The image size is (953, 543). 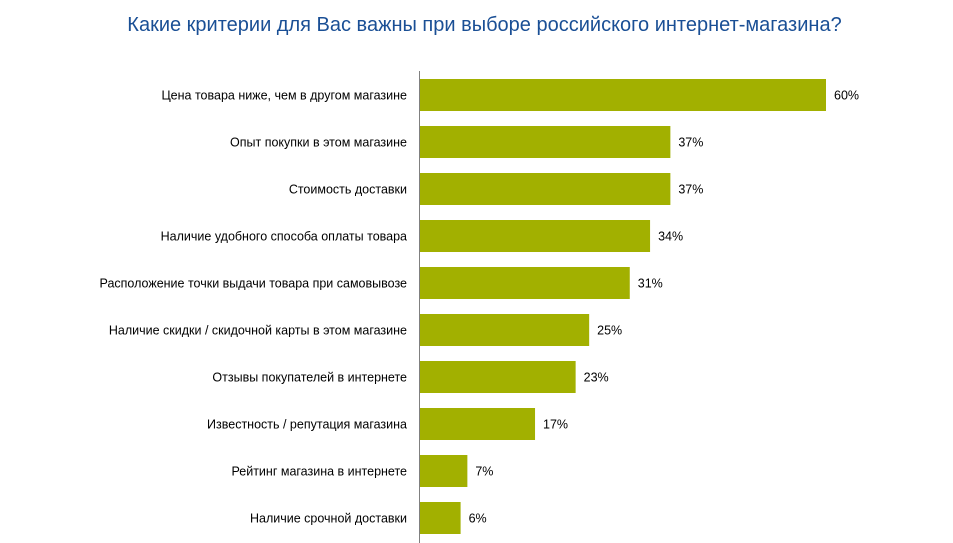 I want to click on category-label: Наличие срочной доставки, so click(x=328, y=519).